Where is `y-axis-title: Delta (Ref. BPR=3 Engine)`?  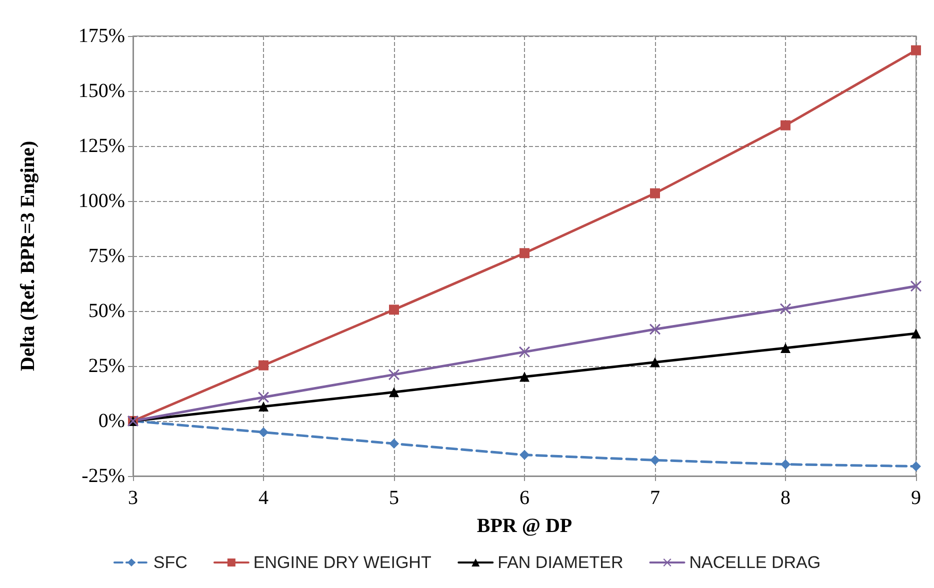 y-axis-title: Delta (Ref. BPR=3 Engine) is located at coordinates (28, 256).